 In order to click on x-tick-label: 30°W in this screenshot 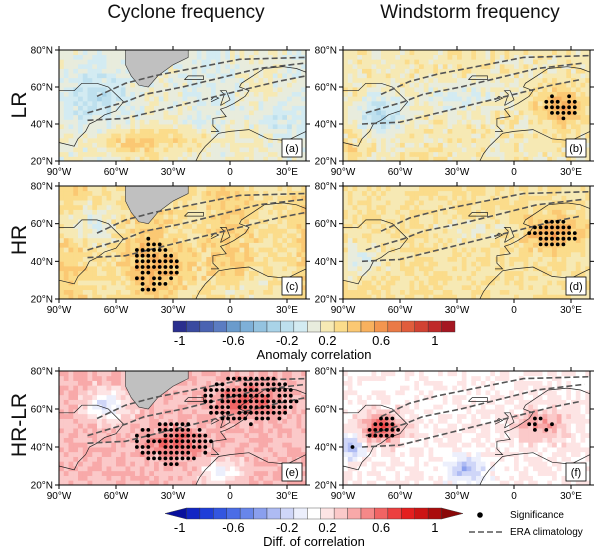, I will do `click(173, 172)`.